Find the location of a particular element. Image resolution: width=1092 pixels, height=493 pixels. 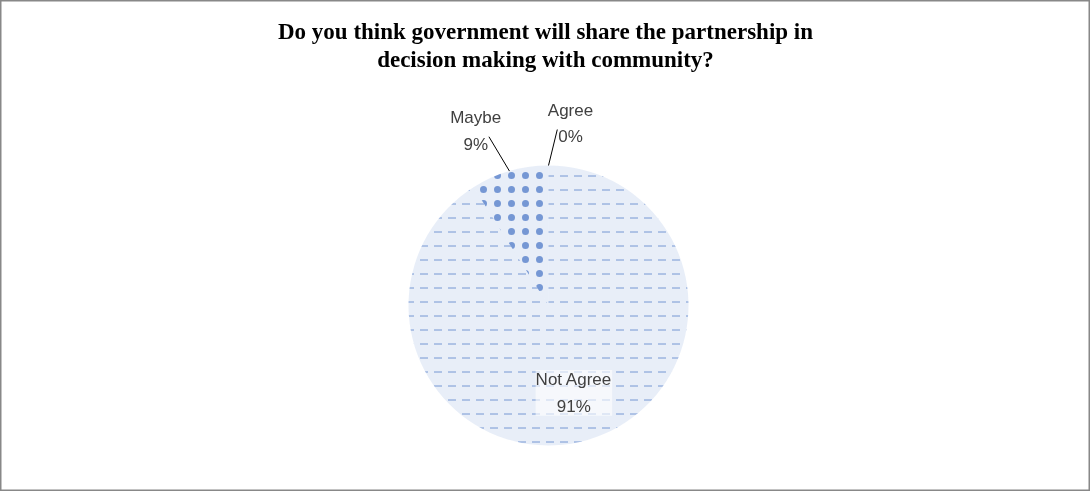

data-label: 9% is located at coordinates (476, 144).